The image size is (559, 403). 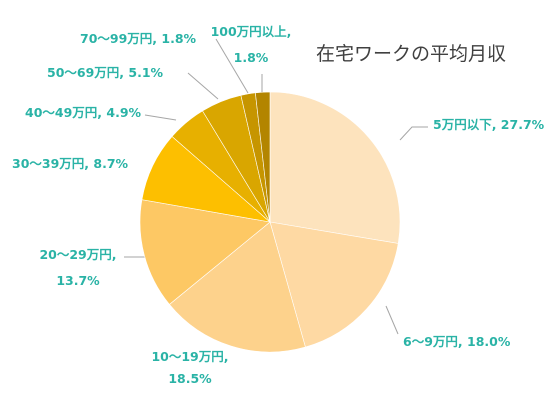 I want to click on data-label-value: 18.5%, so click(x=190, y=378).